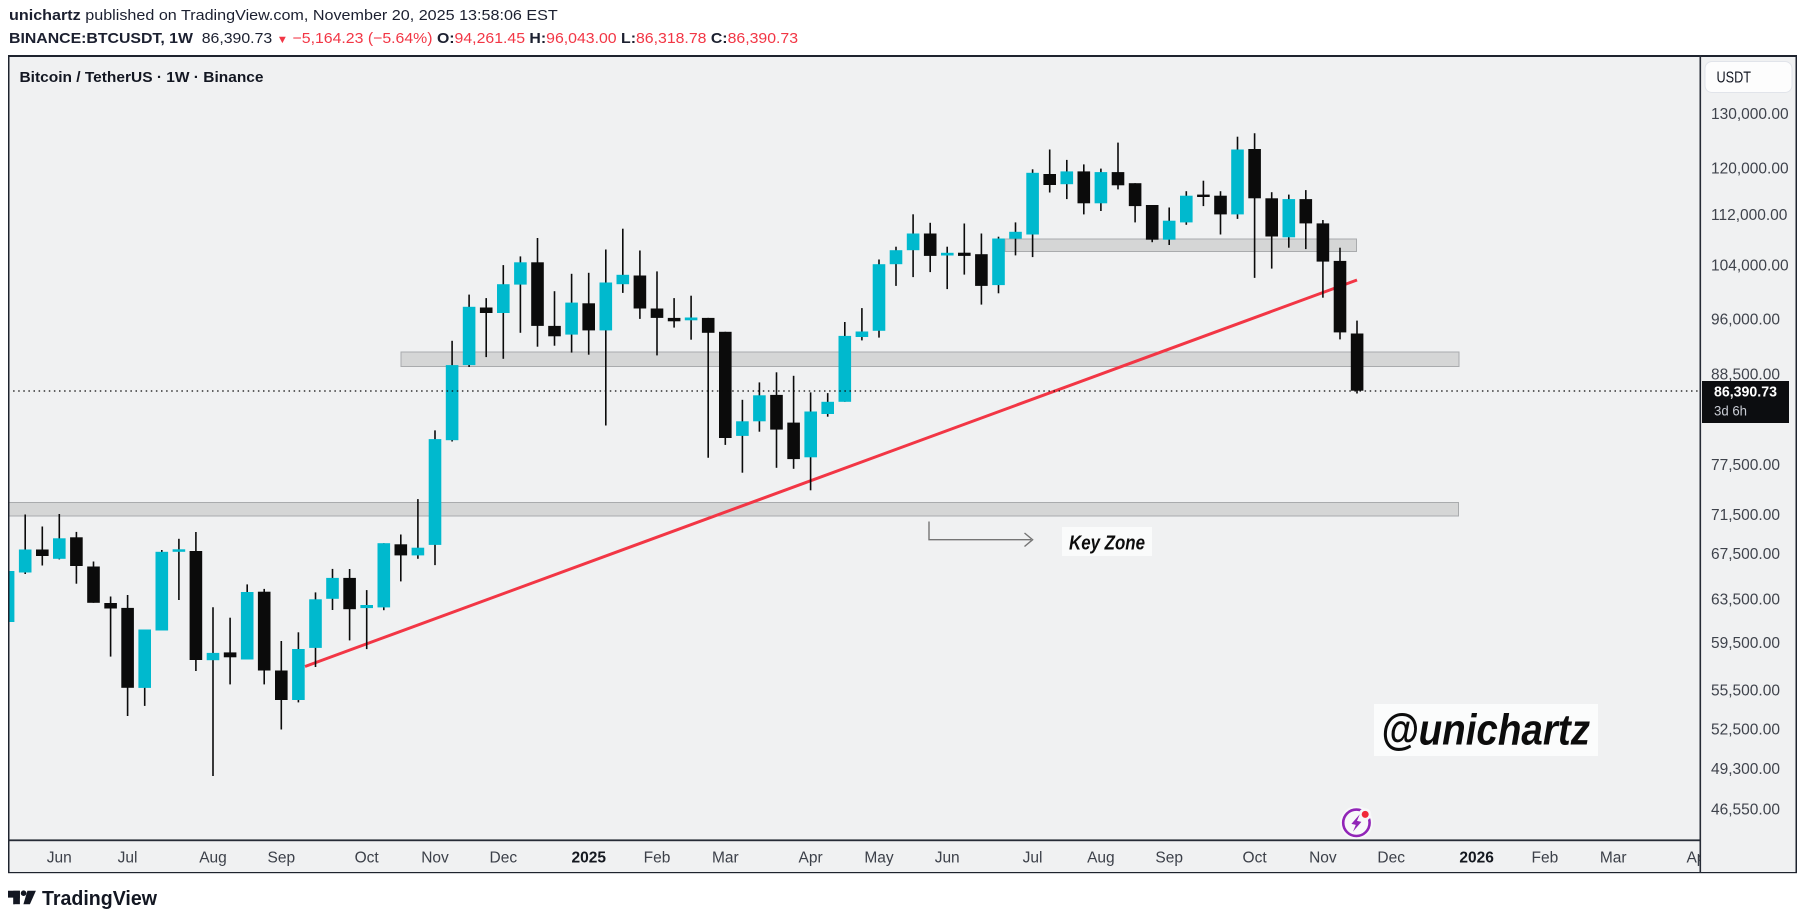 Image resolution: width=1806 pixels, height=922 pixels. What do you see at coordinates (1107, 544) in the screenshot?
I see `svg-text: Key Zone` at bounding box center [1107, 544].